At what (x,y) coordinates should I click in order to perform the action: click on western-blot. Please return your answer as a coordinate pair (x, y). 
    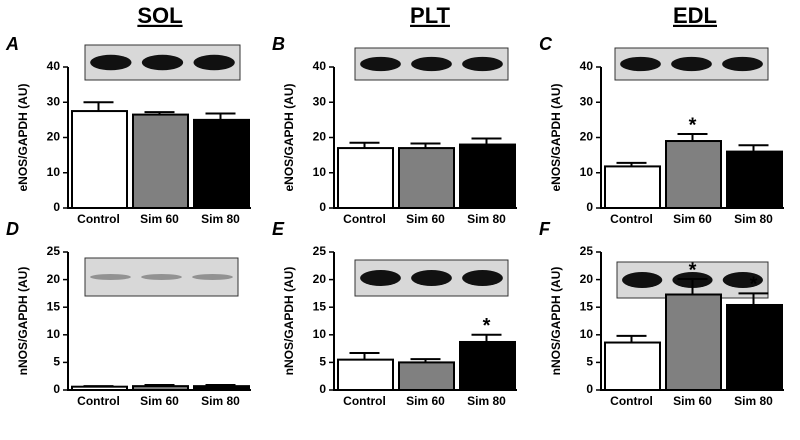
    Looking at the image, I should click on (161, 277).